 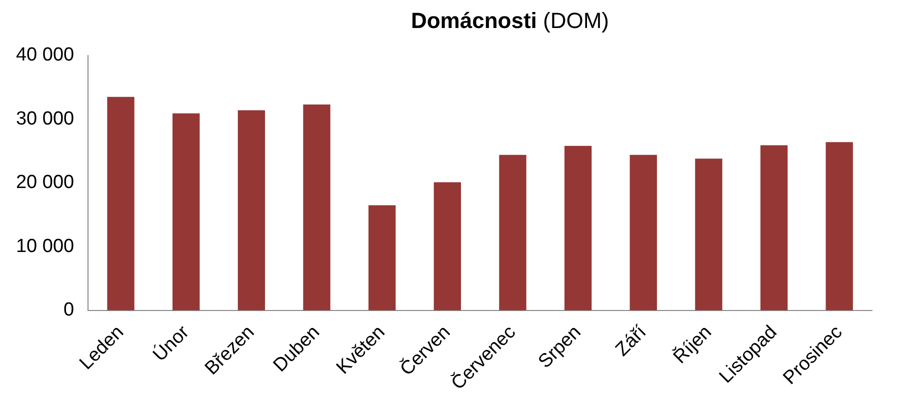 I want to click on y-tick-label: 40 000, so click(x=45, y=55).